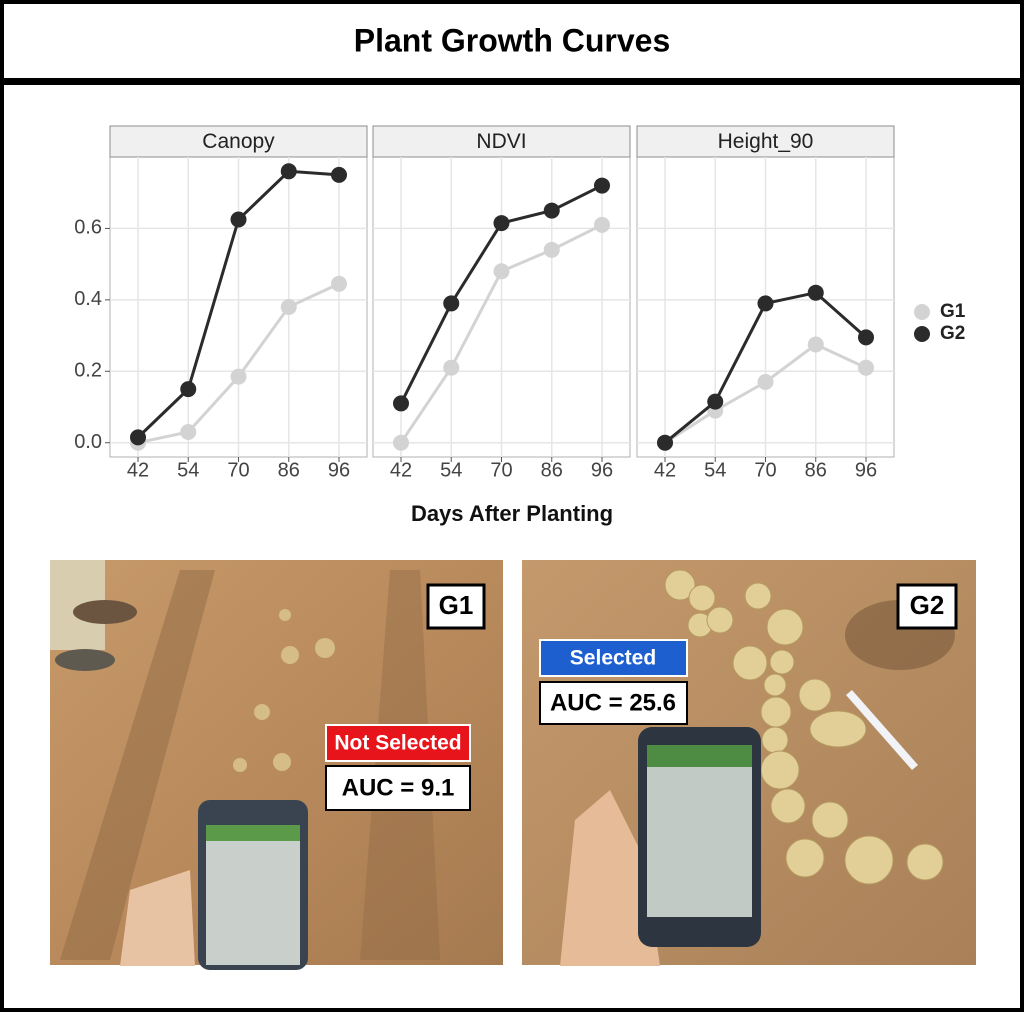 The height and width of the screenshot is (1012, 1024). I want to click on y-tick-label: 0.4, so click(88, 299).